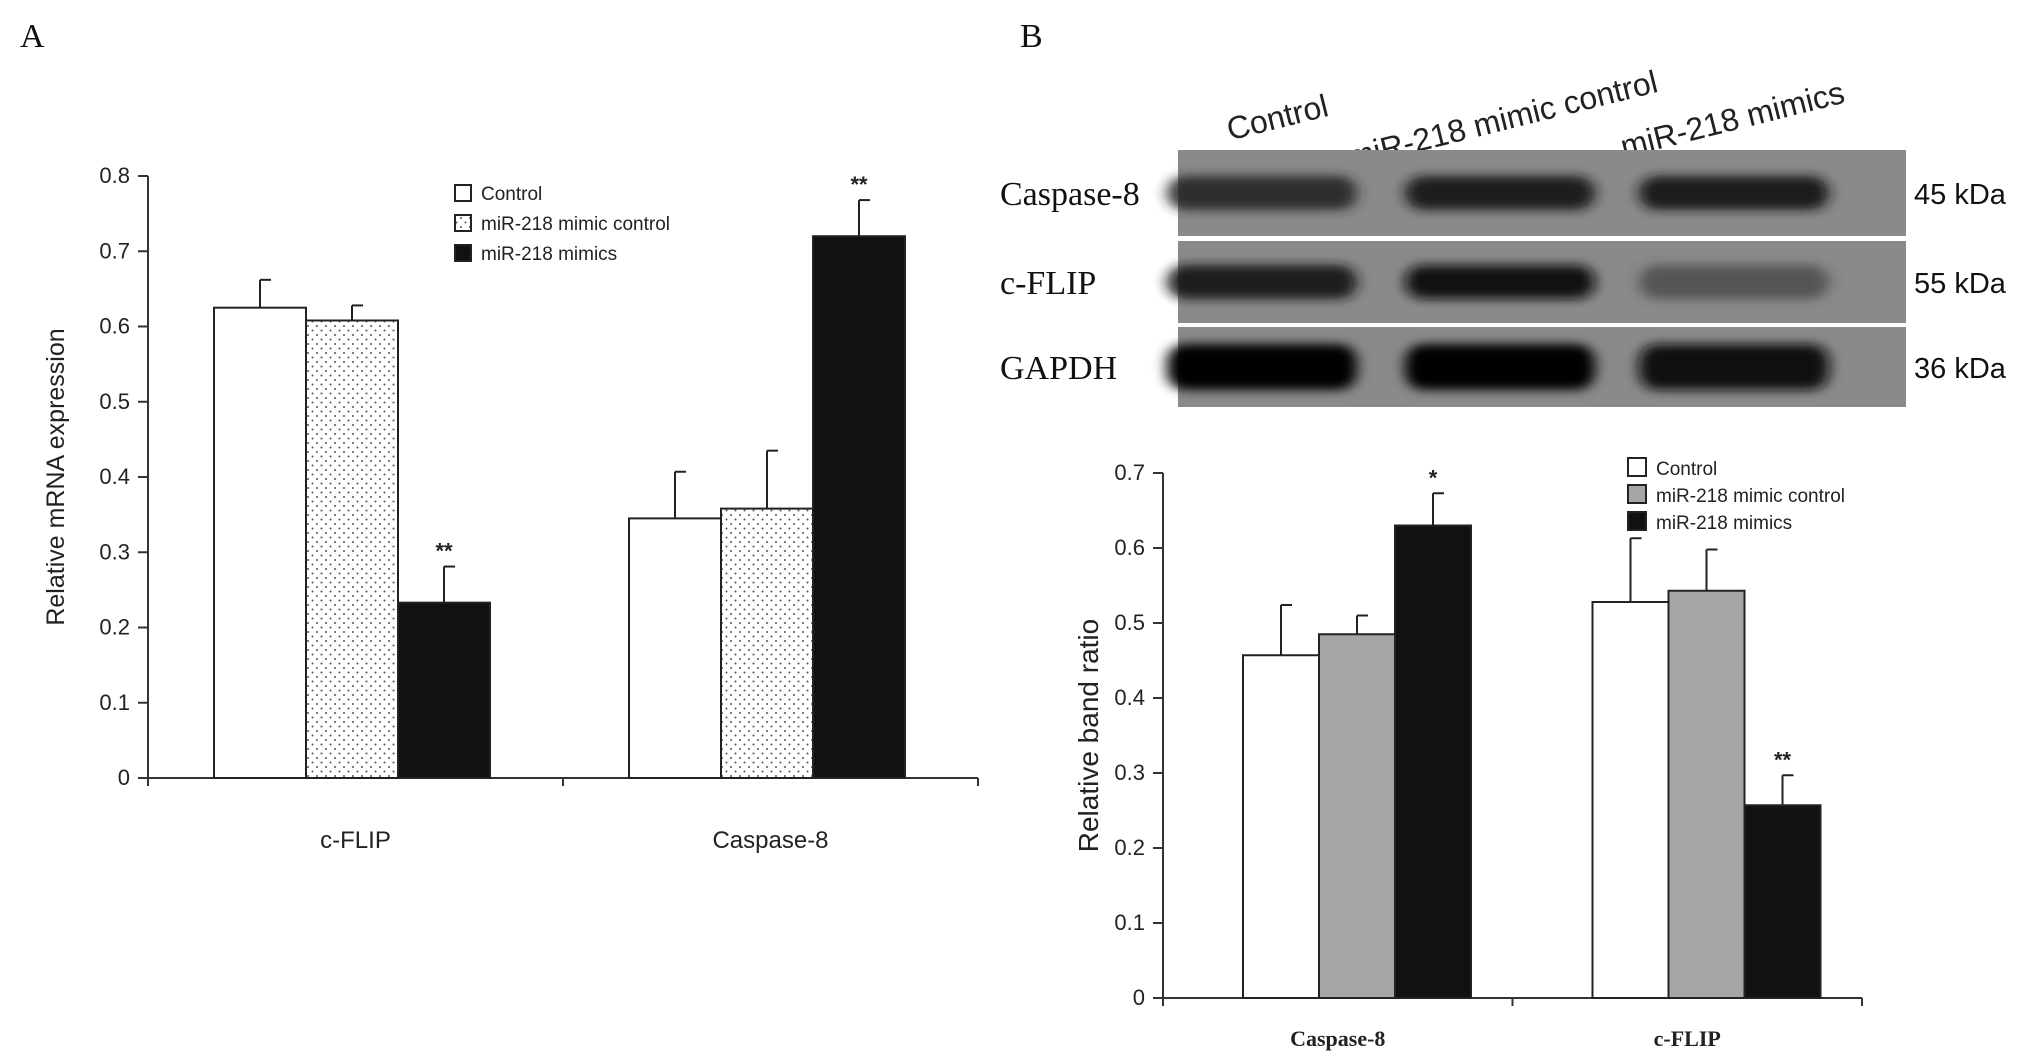  Describe the element at coordinates (1960, 284) in the screenshot. I see `kda-label: 55 kDa` at that location.